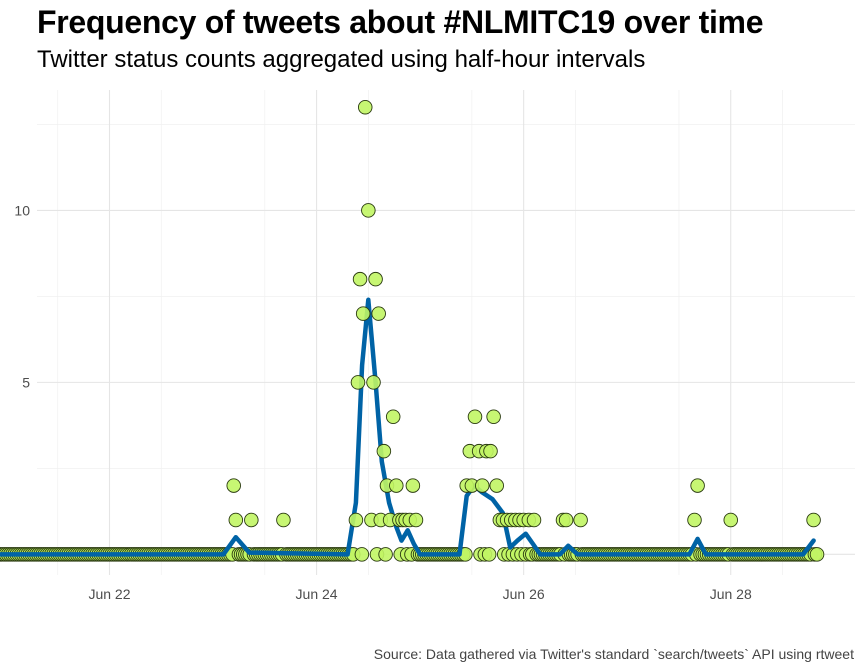 The width and height of the screenshot is (864, 672). What do you see at coordinates (26, 382) in the screenshot?
I see `y-tick-label: 5` at bounding box center [26, 382].